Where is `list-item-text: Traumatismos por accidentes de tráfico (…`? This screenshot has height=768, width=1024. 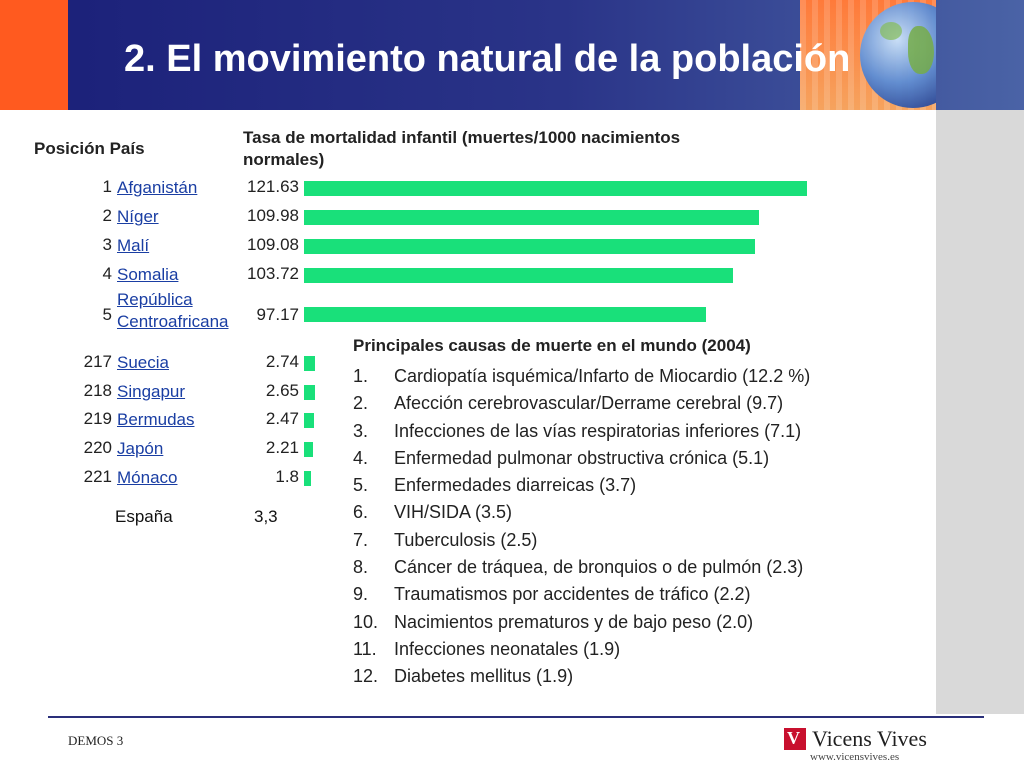
list-item-text: Traumatismos por accidentes de tráfico (… is located at coordinates (572, 594).